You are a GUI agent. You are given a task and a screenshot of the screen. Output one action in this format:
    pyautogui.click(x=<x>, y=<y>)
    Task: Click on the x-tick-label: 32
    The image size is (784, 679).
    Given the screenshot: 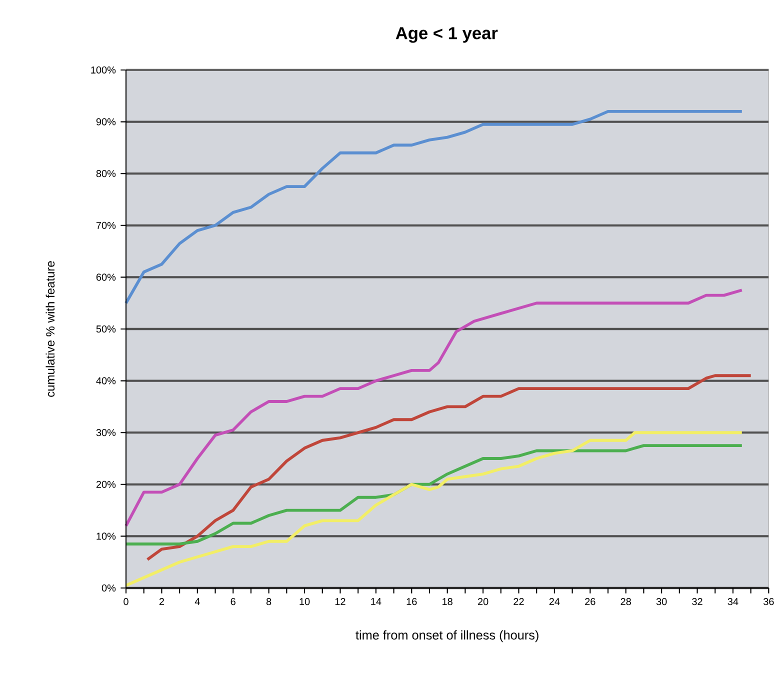 What is the action you would take?
    pyautogui.click(x=697, y=602)
    